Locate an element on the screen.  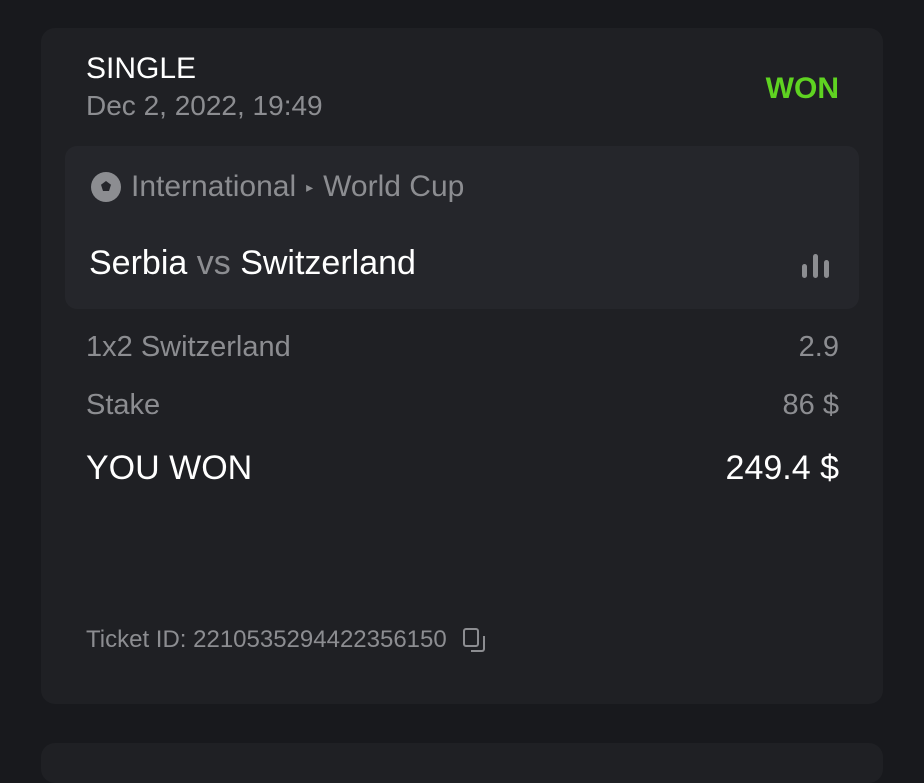
away-team: Switzerland is located at coordinates (328, 263).